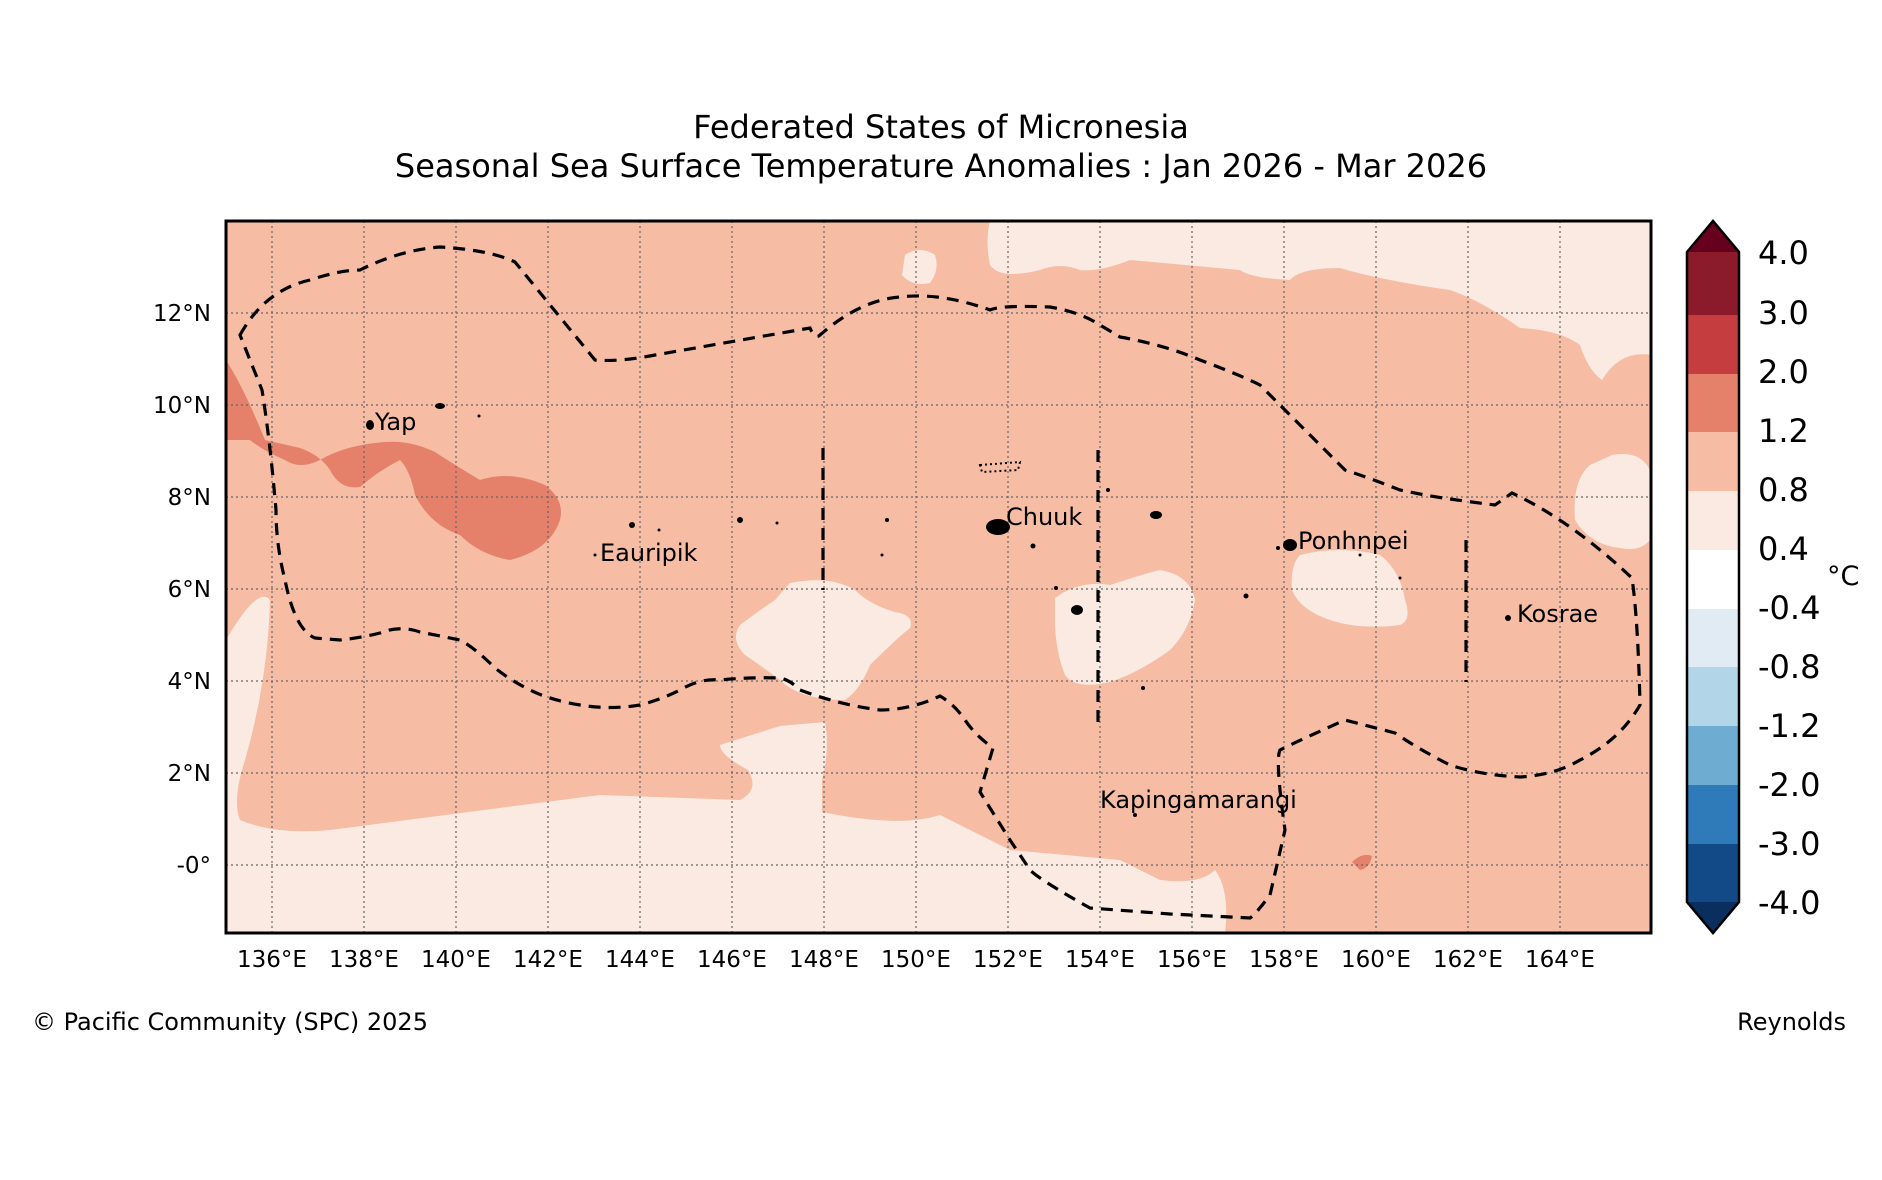  I want to click on label-kosrae: Kosrae, so click(1557, 614).